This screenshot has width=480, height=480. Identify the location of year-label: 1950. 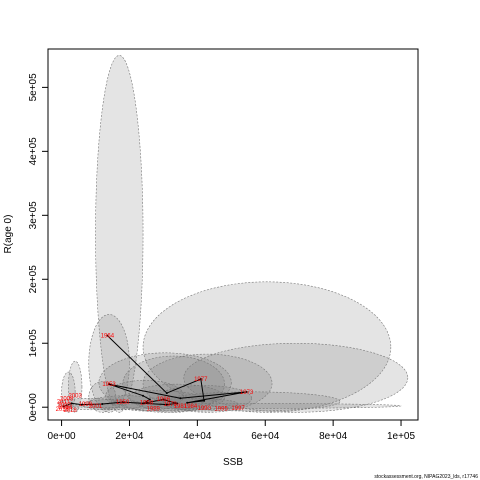
(123, 403).